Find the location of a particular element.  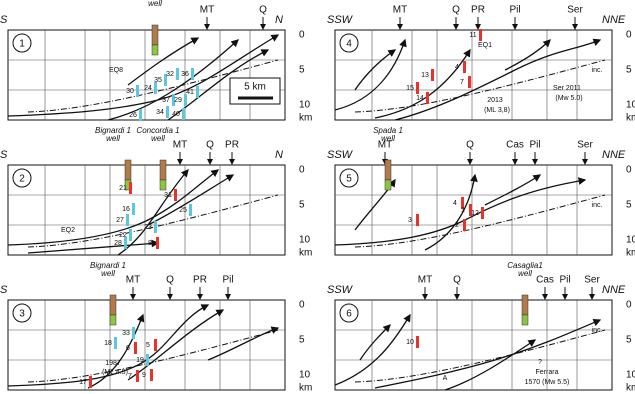

sample-number: 19 is located at coordinates (140, 360).